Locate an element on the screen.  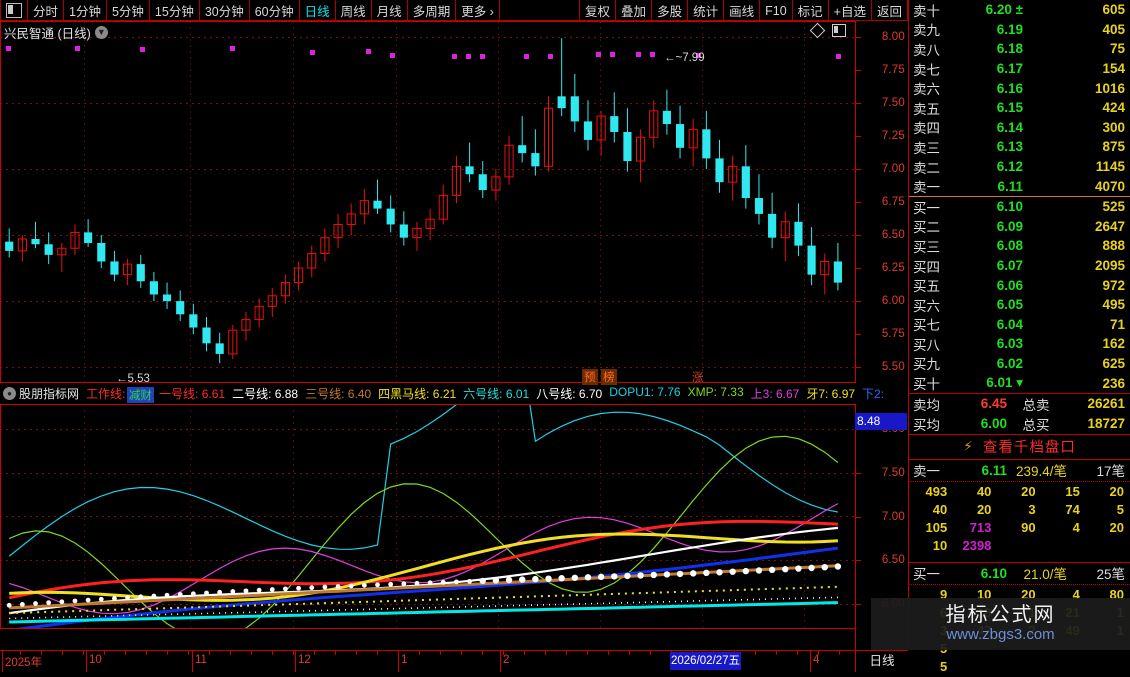
sell-row: 卖一 6.11 4070 is located at coordinates (1019, 186).